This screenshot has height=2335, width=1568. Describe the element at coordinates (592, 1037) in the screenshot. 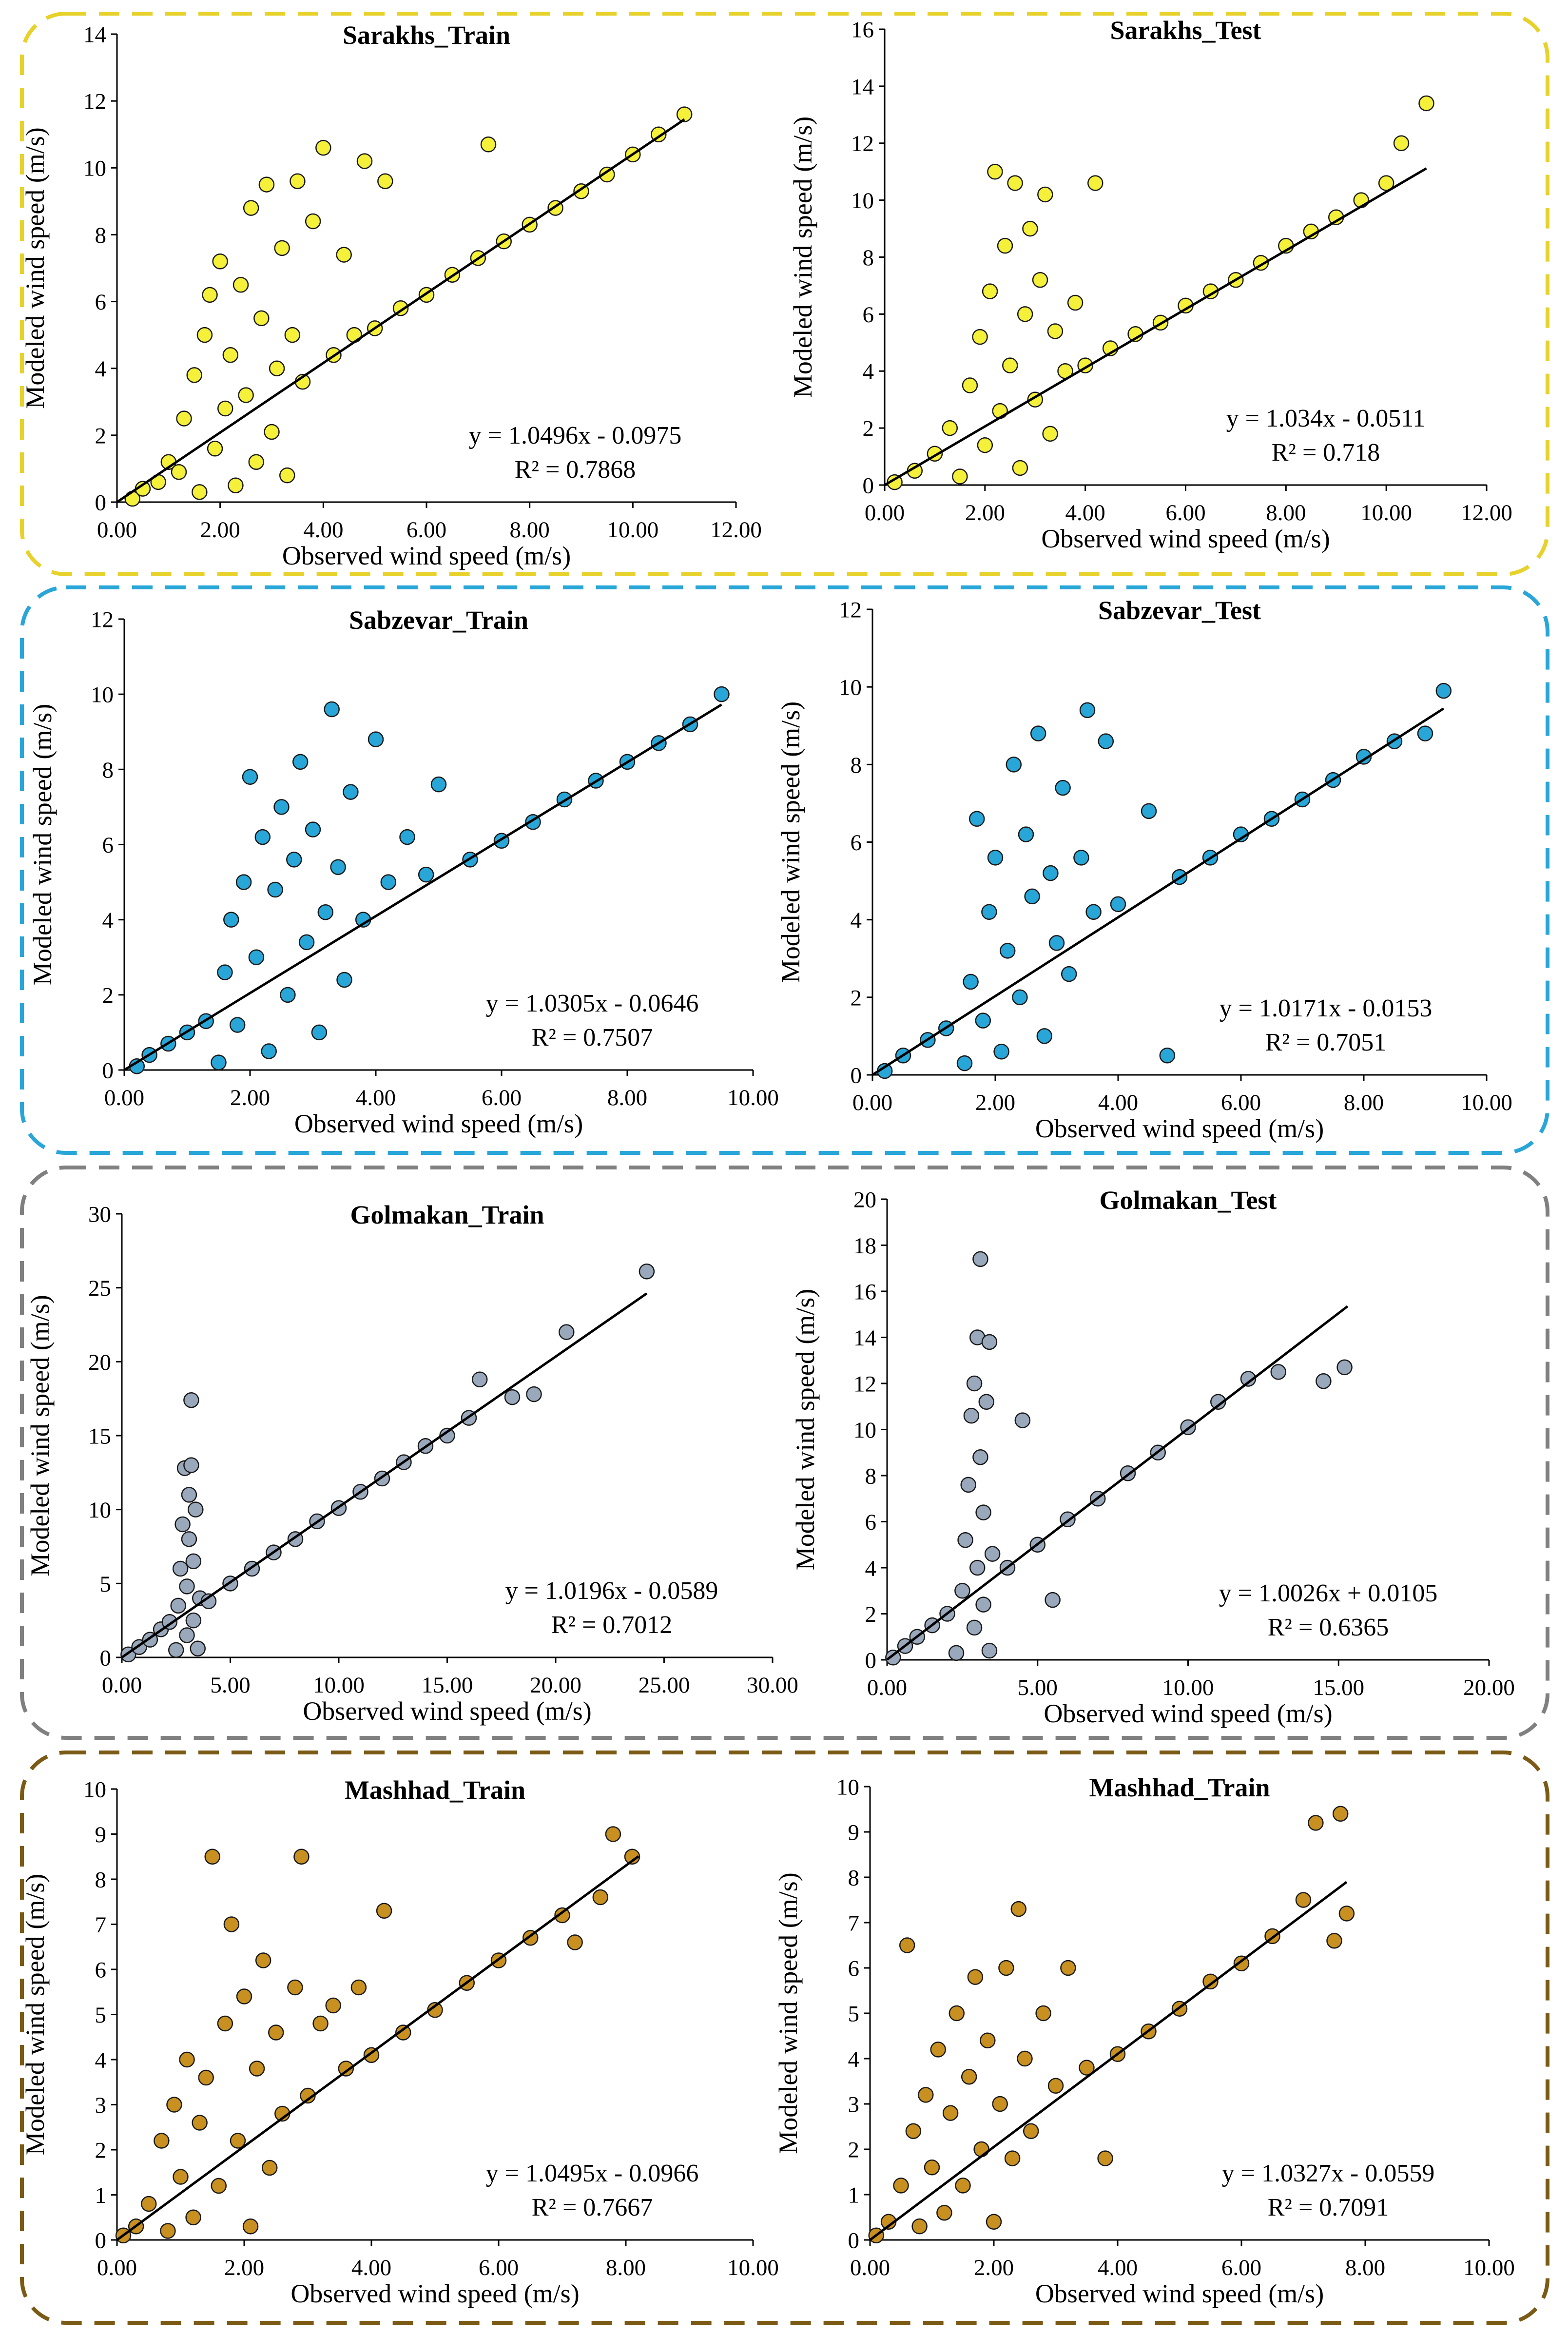

I see `r-squared-label: R² = 0.7507` at that location.